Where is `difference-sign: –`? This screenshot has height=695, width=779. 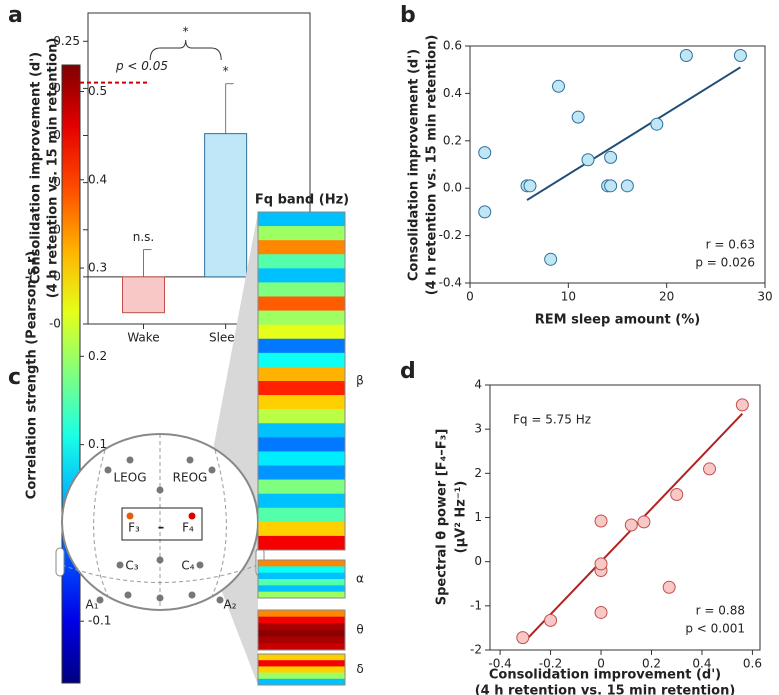
difference-sign: – is located at coordinates (161, 528).